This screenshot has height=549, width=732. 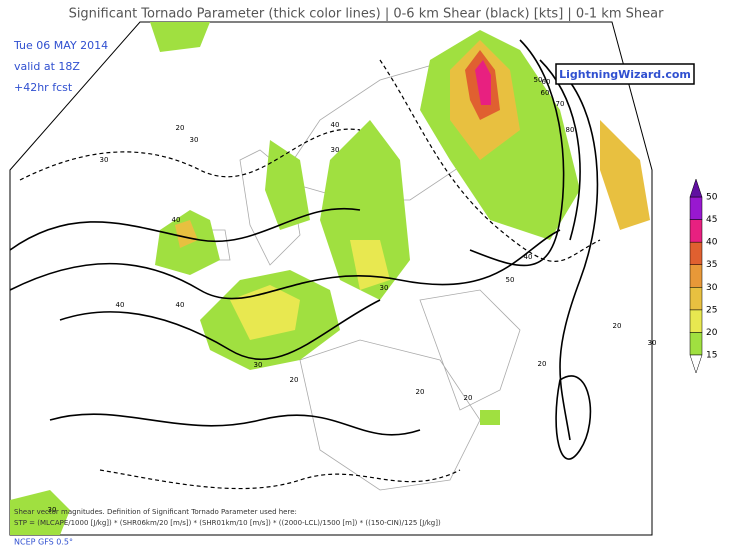 I want to click on colorbar: 15 20 25 30 35 40 45 50, so click(x=703, y=276).